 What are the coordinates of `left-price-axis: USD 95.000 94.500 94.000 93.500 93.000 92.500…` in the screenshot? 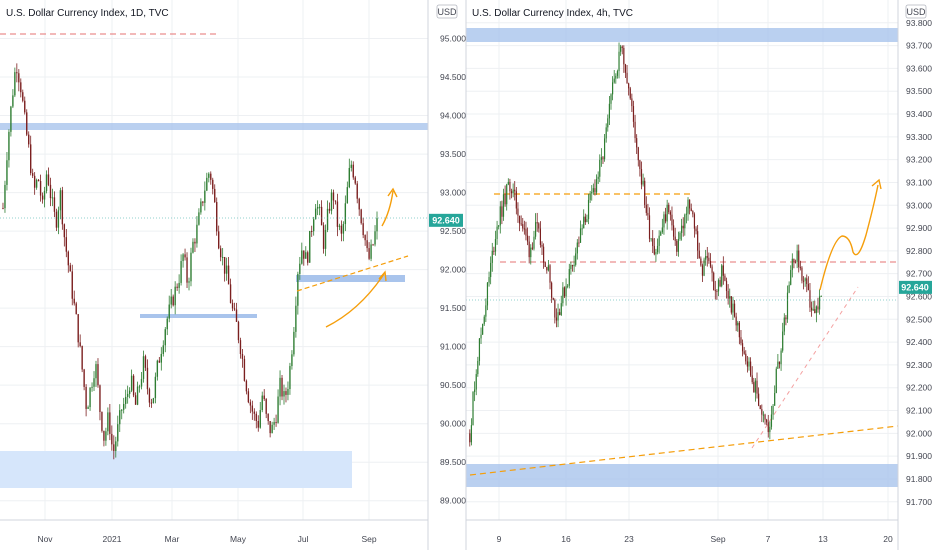 It's located at (446, 275).